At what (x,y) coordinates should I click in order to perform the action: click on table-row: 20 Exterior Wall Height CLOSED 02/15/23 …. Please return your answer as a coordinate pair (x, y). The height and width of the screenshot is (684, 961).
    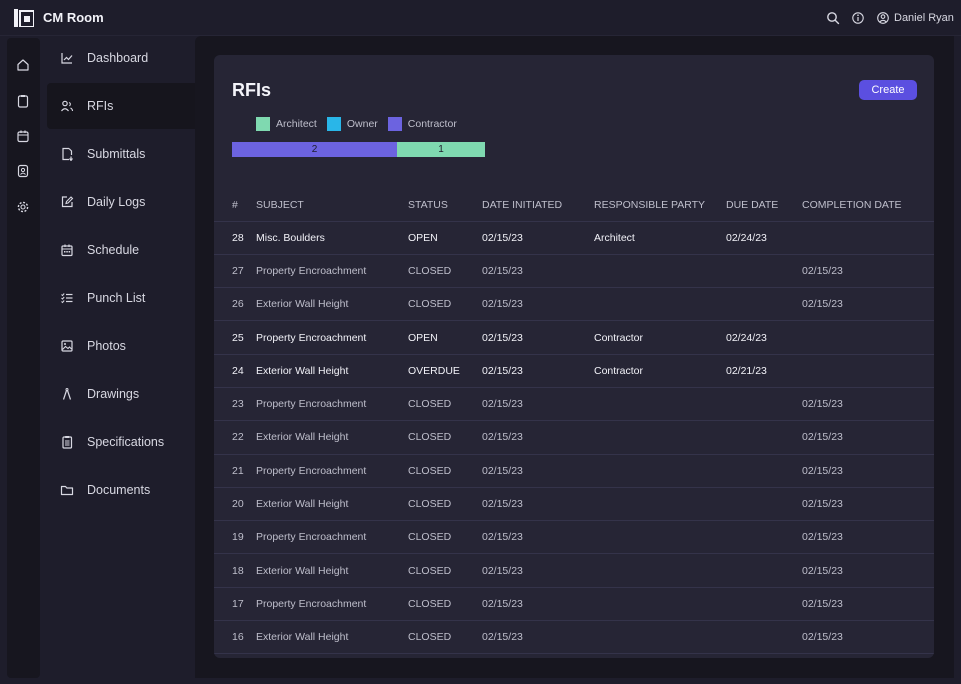
    Looking at the image, I should click on (574, 504).